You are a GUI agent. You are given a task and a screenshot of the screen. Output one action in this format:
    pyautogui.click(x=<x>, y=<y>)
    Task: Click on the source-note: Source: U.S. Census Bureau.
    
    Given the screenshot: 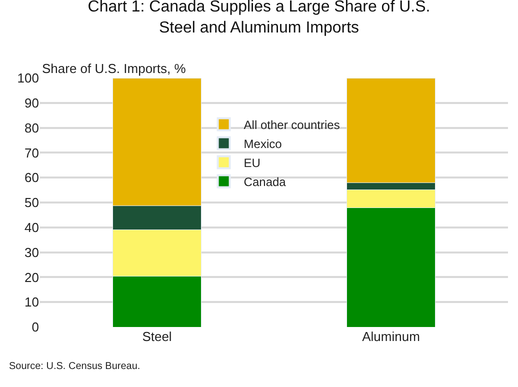 What is the action you would take?
    pyautogui.click(x=74, y=366)
    